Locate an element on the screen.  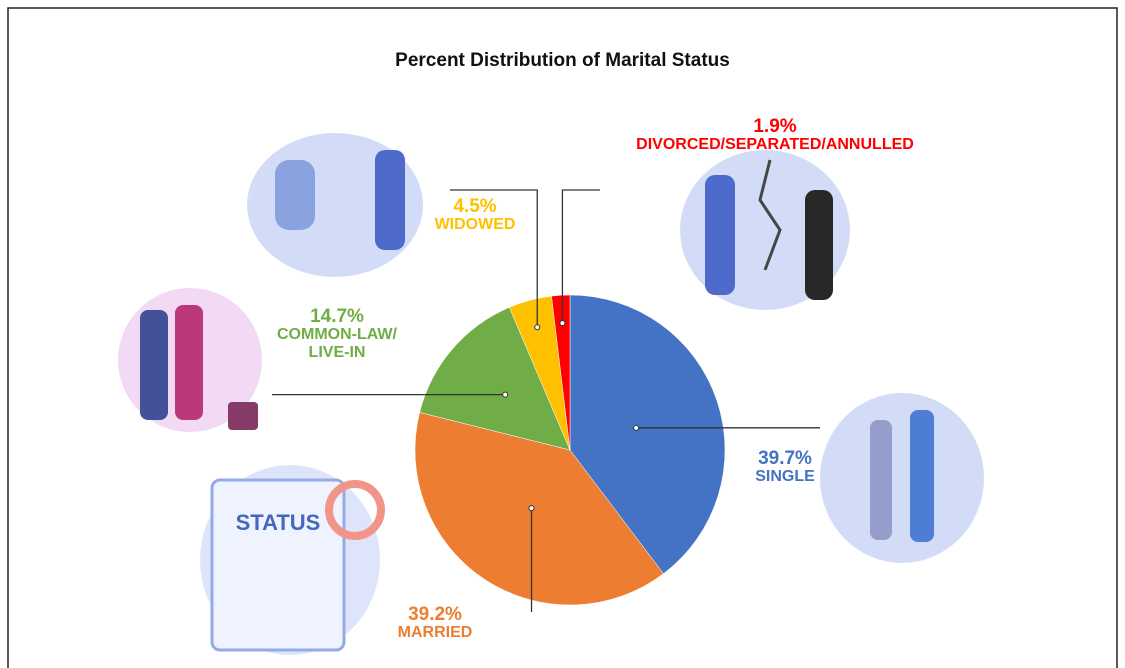
category-label: WIDOWED is located at coordinates (475, 224).